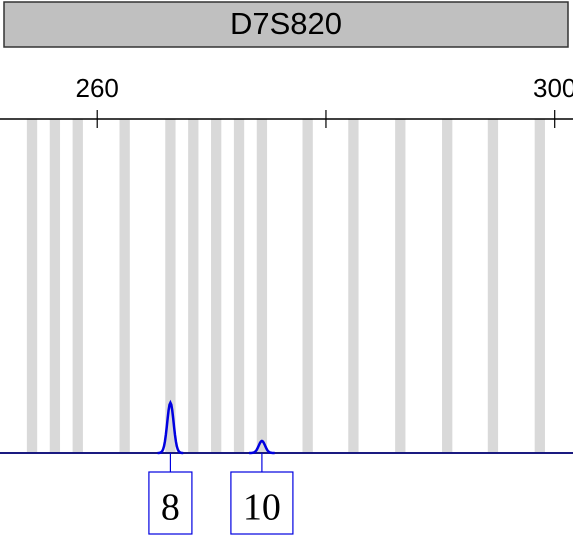 The width and height of the screenshot is (573, 538). What do you see at coordinates (97, 88) in the screenshot?
I see `x-tick-label: 260` at bounding box center [97, 88].